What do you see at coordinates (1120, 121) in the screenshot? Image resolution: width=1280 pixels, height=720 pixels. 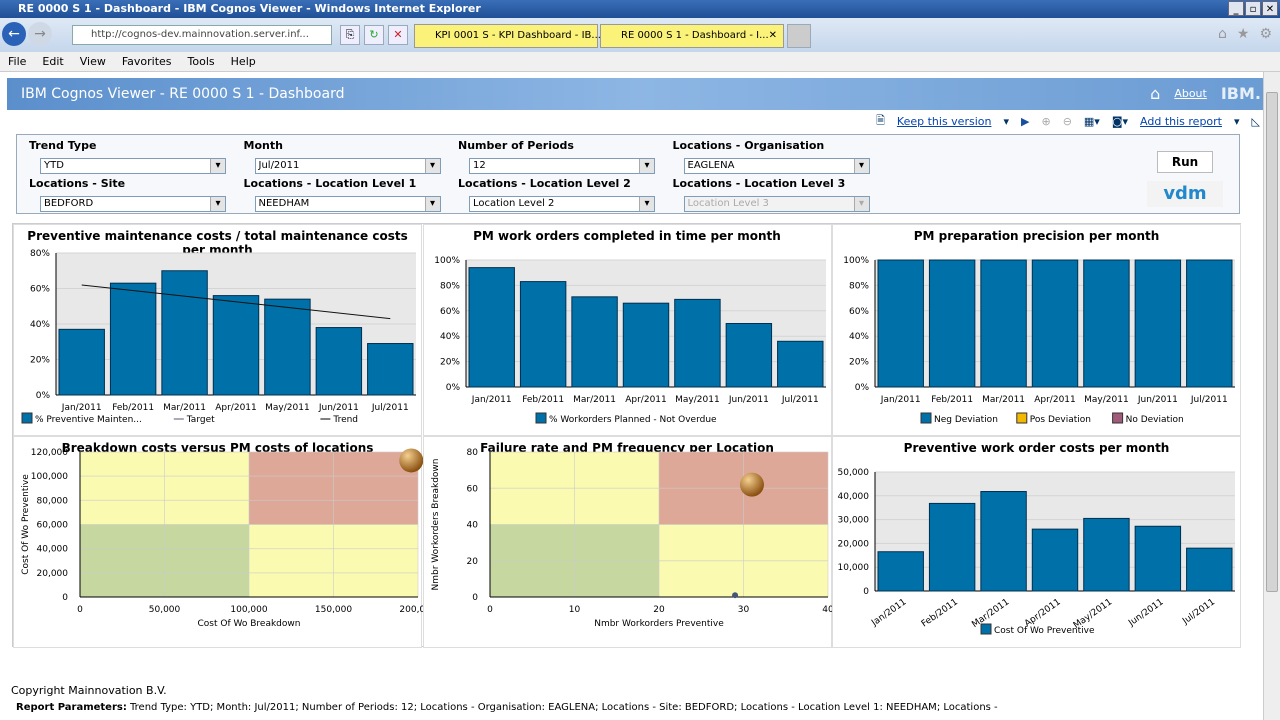 I see `save-icon: ◙▾` at bounding box center [1120, 121].